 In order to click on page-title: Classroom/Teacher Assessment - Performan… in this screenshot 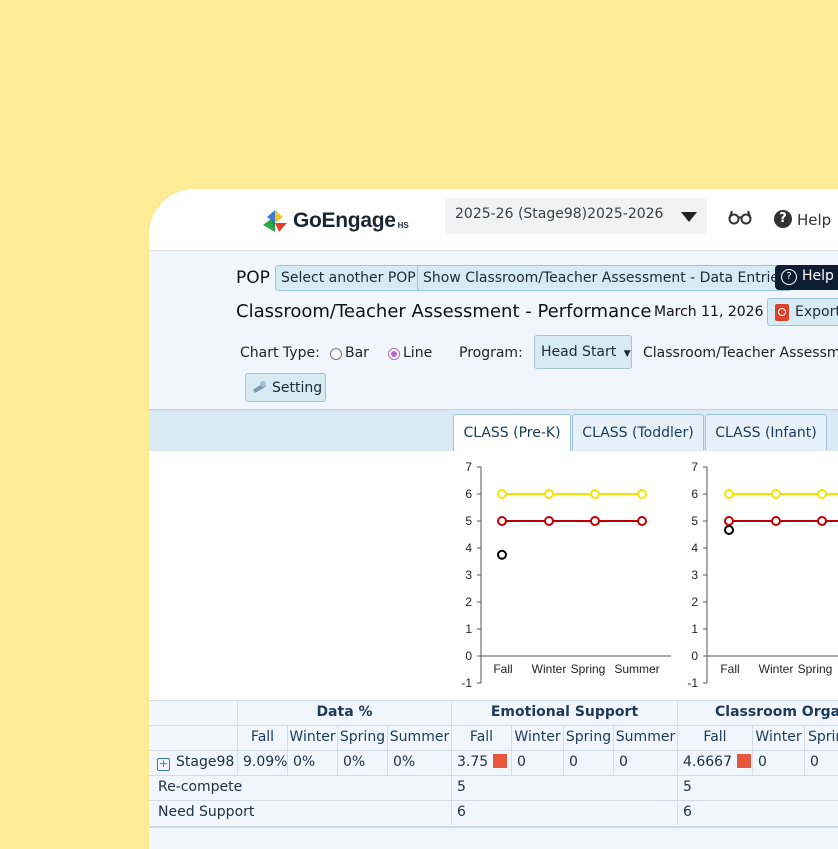, I will do `click(444, 311)`.